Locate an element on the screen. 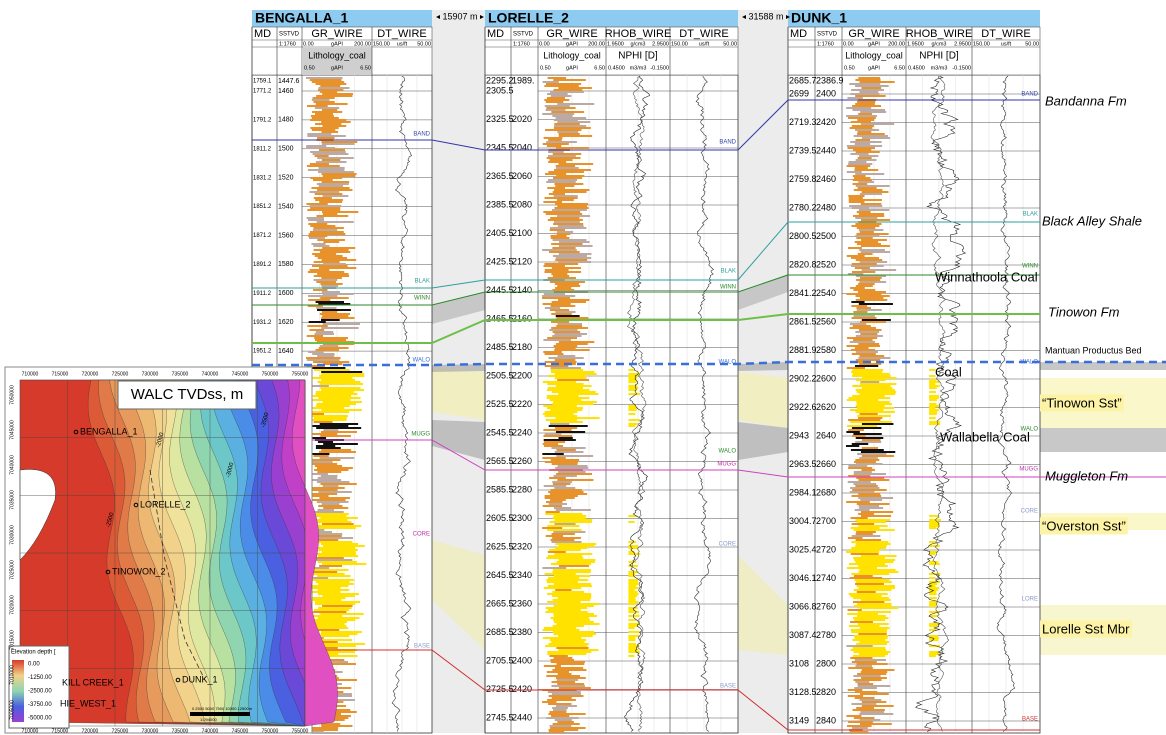 This screenshot has width=1166, height=735. tvd-label: 2600 is located at coordinates (826, 378).